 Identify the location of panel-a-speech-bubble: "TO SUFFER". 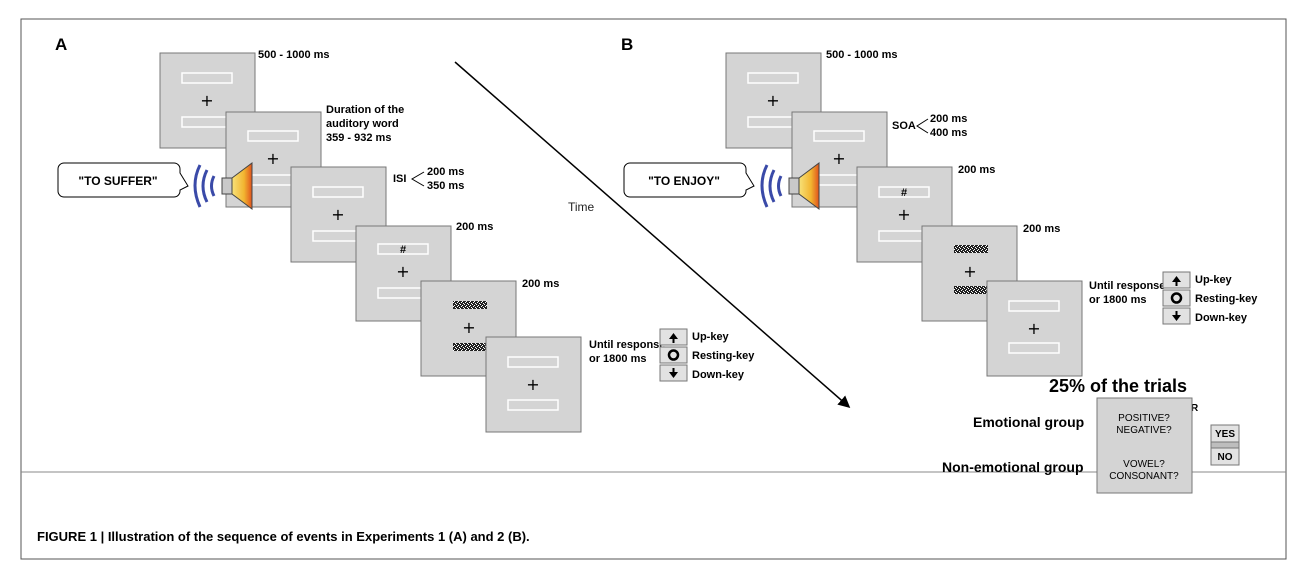
(123, 180).